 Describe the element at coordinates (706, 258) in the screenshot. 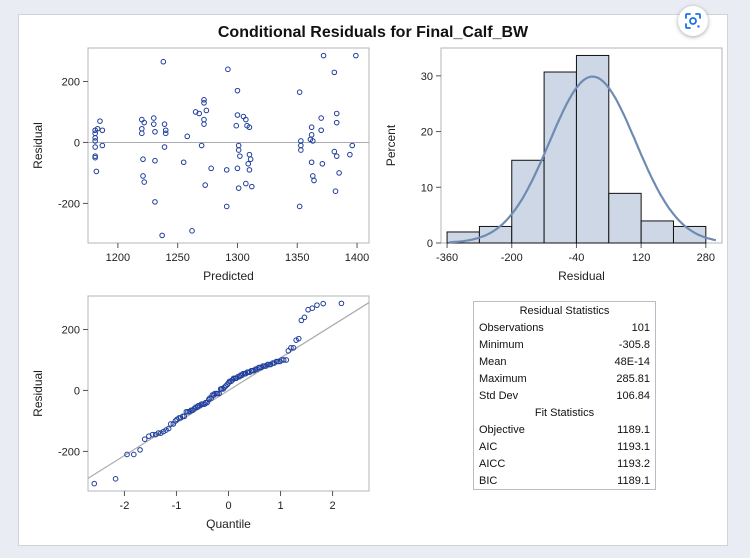

I see `x-tick-label: 280` at that location.